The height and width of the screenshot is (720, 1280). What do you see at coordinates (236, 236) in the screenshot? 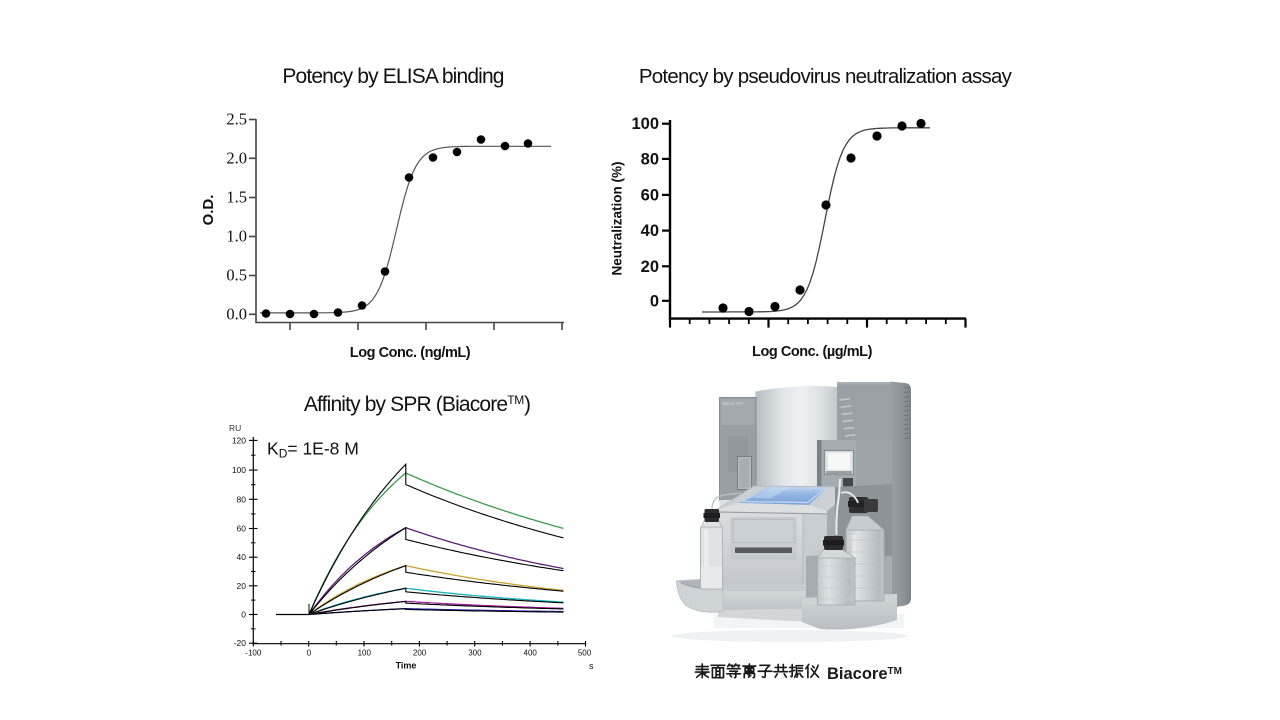
I see `svg-text: 1.0` at bounding box center [236, 236].